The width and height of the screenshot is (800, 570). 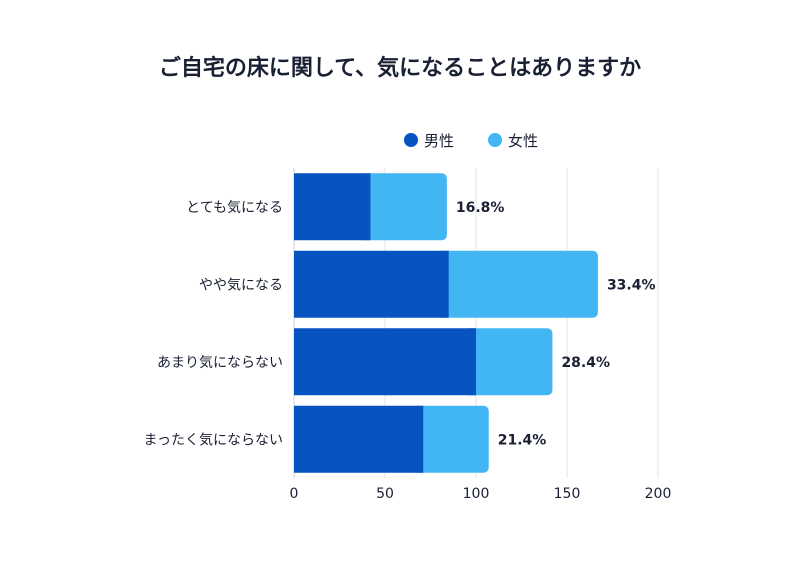 What do you see at coordinates (234, 208) in the screenshot?
I see `category-label: とても気になる` at bounding box center [234, 208].